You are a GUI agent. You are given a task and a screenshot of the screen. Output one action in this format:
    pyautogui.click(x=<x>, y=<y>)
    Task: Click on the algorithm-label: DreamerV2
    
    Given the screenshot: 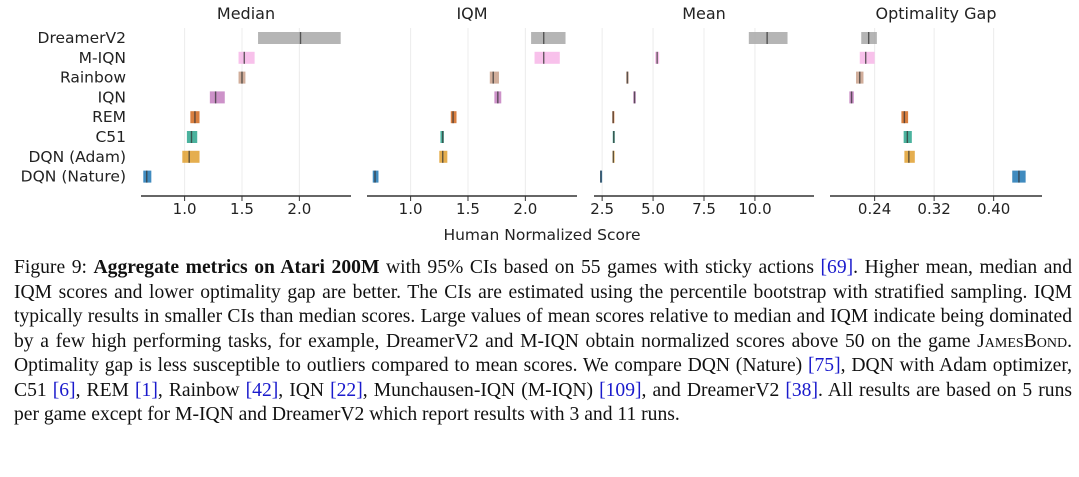 What is the action you would take?
    pyautogui.click(x=82, y=38)
    